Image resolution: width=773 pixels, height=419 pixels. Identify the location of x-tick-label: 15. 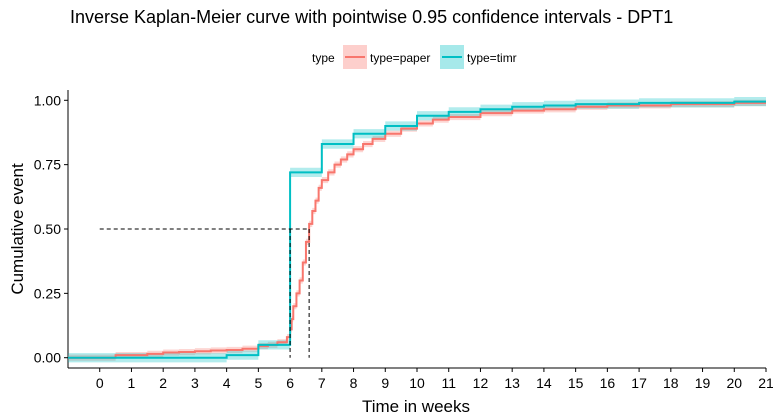
(576, 383).